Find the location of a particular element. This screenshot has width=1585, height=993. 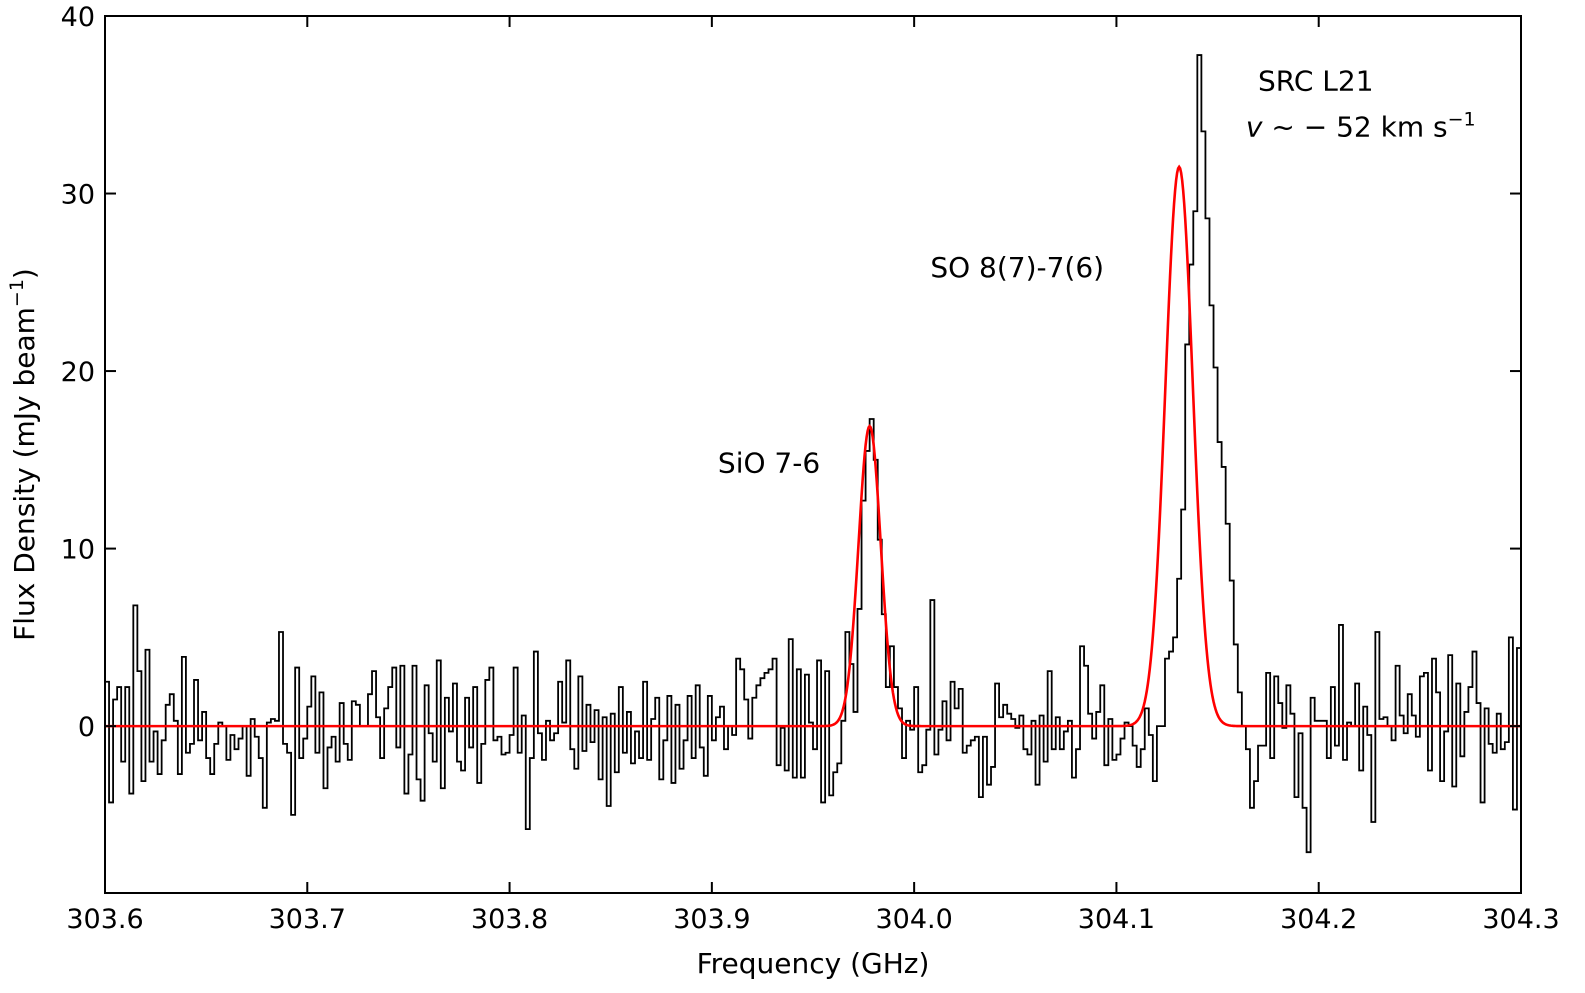

x-tick-label: 304.2 is located at coordinates (1318, 919).